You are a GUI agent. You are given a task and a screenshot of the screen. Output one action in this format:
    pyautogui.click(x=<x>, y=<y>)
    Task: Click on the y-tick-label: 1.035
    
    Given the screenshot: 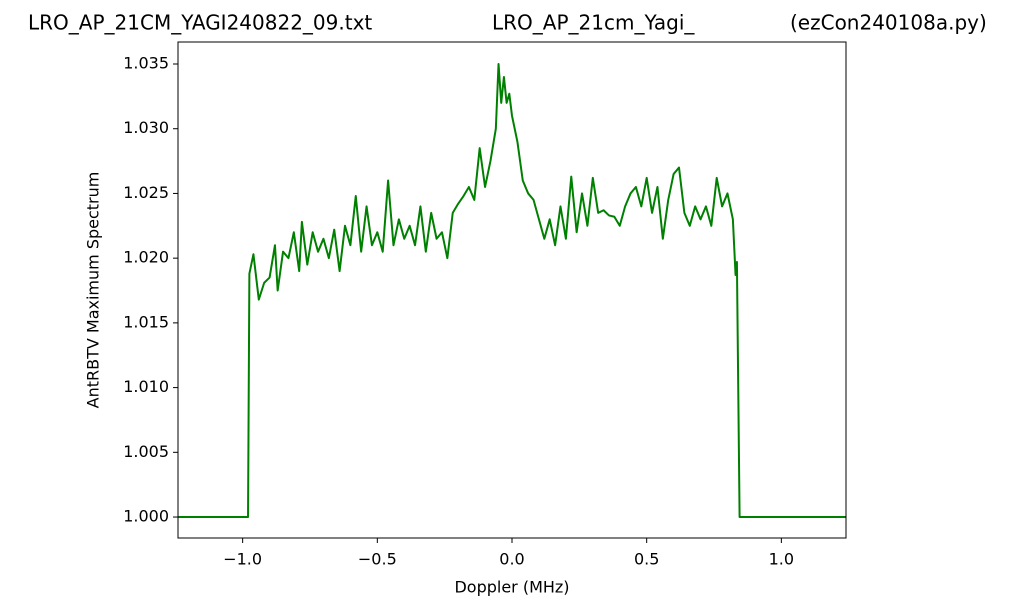 What is the action you would take?
    pyautogui.click(x=146, y=63)
    